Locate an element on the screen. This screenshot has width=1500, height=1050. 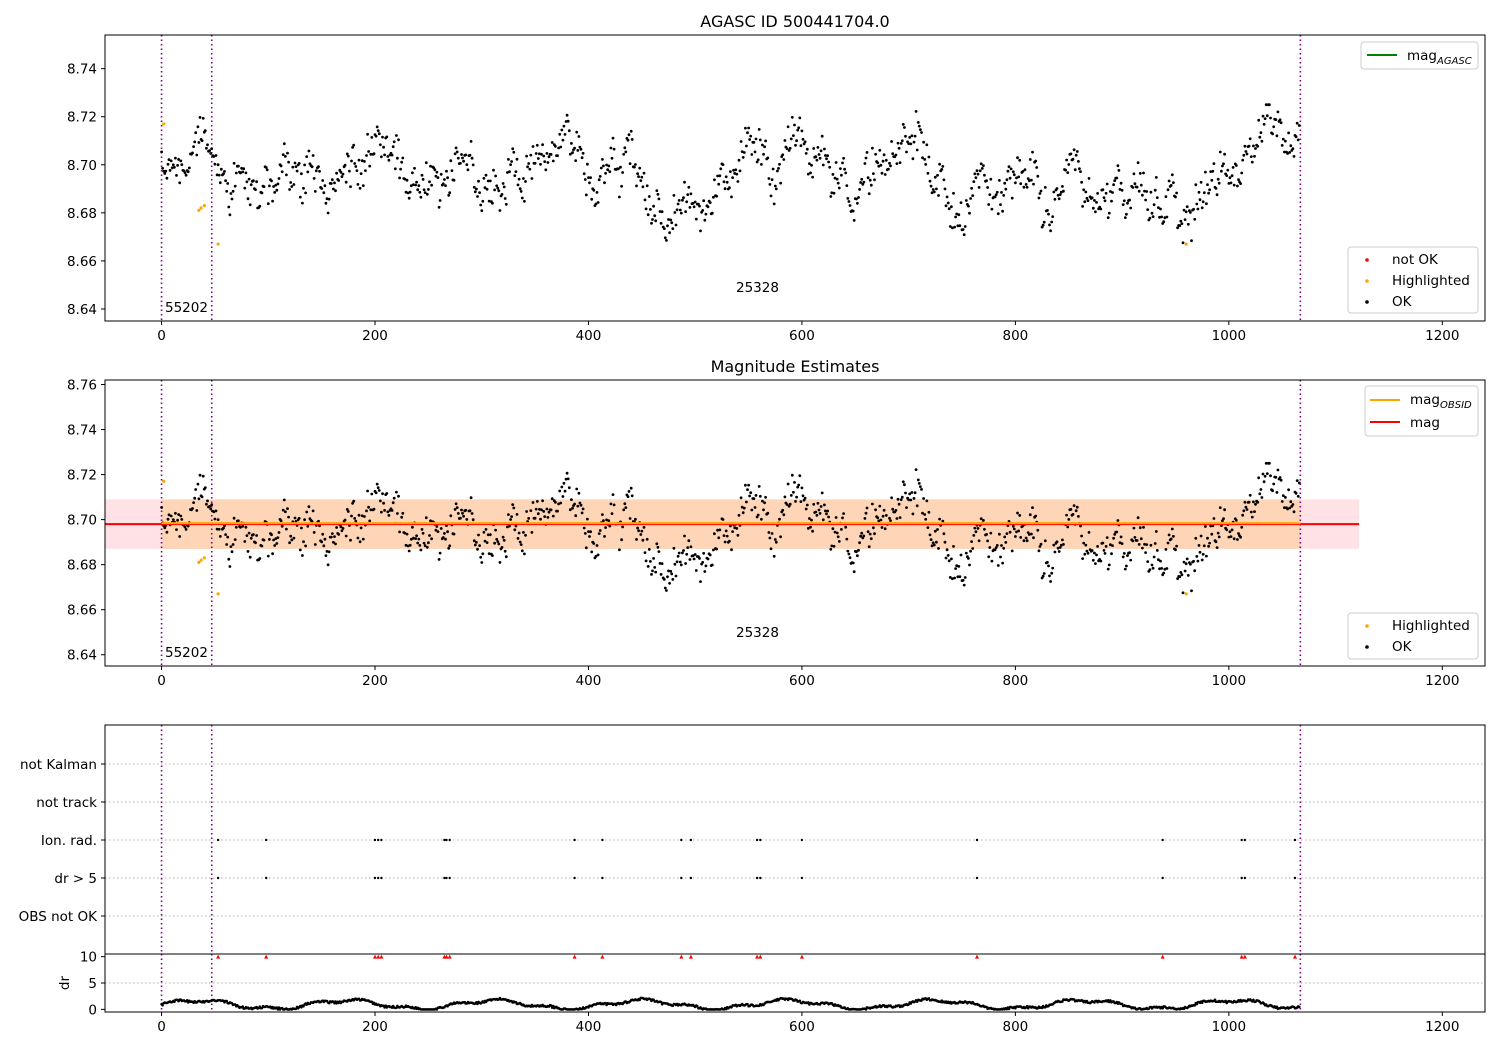
x-tick-label: 400 is located at coordinates (589, 681).